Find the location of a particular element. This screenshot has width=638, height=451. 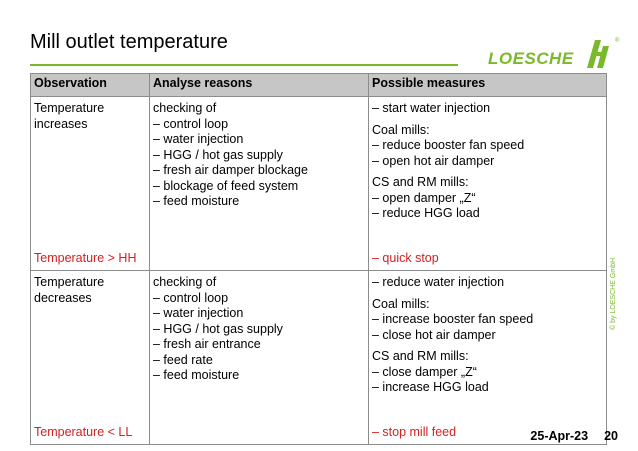

observation-text: decreases is located at coordinates (63, 297).